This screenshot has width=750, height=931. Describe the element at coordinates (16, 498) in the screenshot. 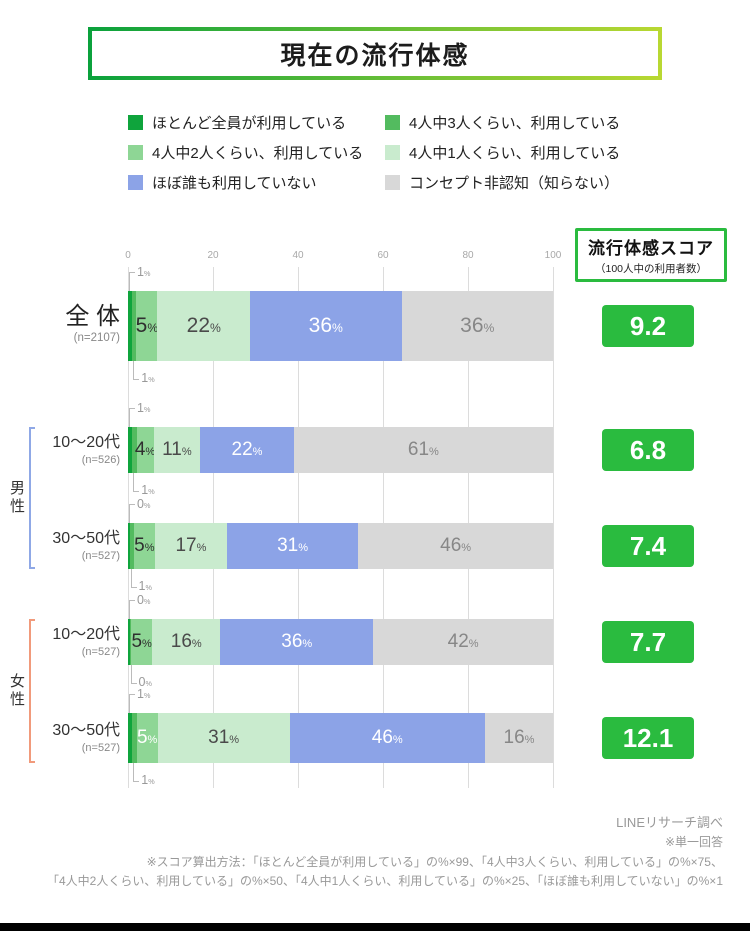

I see `group-label: 男性` at that location.